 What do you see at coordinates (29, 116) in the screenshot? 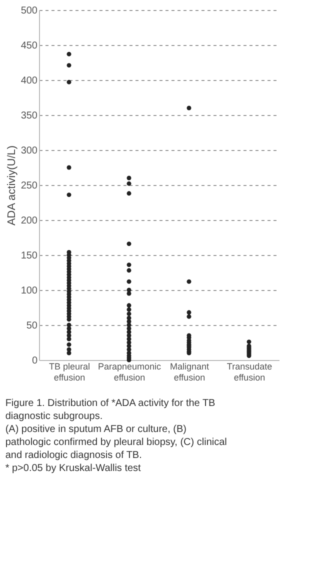
I see `y-tick-label: 350` at bounding box center [29, 116].